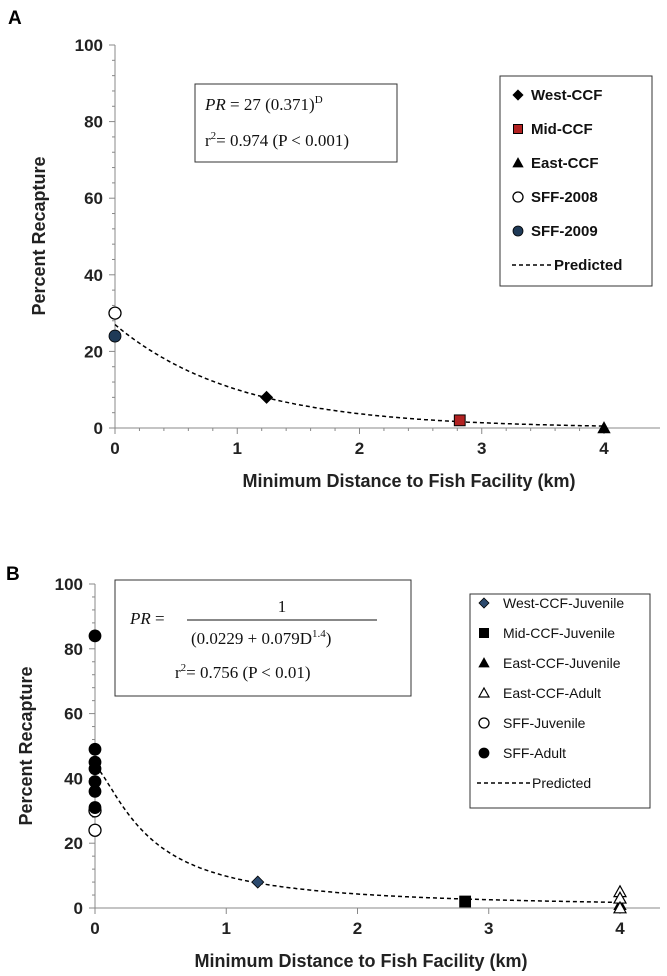 The height and width of the screenshot is (976, 667). What do you see at coordinates (15, 18) in the screenshot?
I see `panel-letter: A` at bounding box center [15, 18].